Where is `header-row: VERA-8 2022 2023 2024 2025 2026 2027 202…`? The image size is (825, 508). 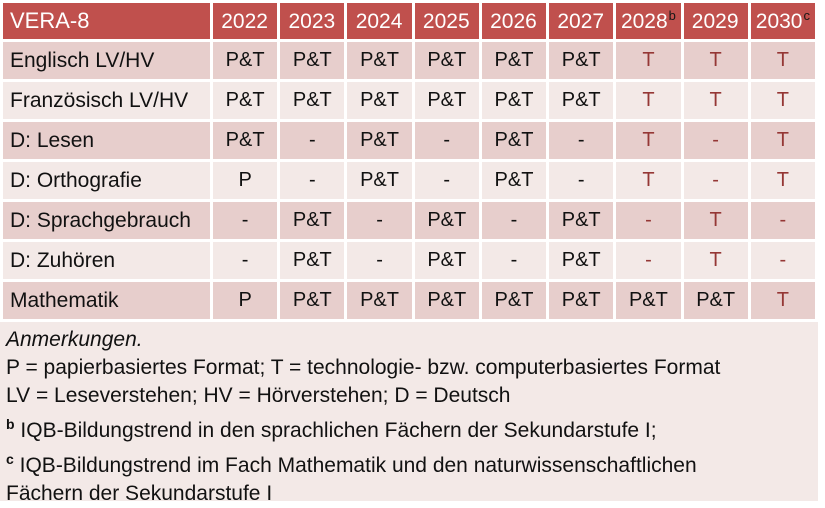
header-row: VERA-8 2022 2023 2024 2025 2026 2027 202… is located at coordinates (409, 21).